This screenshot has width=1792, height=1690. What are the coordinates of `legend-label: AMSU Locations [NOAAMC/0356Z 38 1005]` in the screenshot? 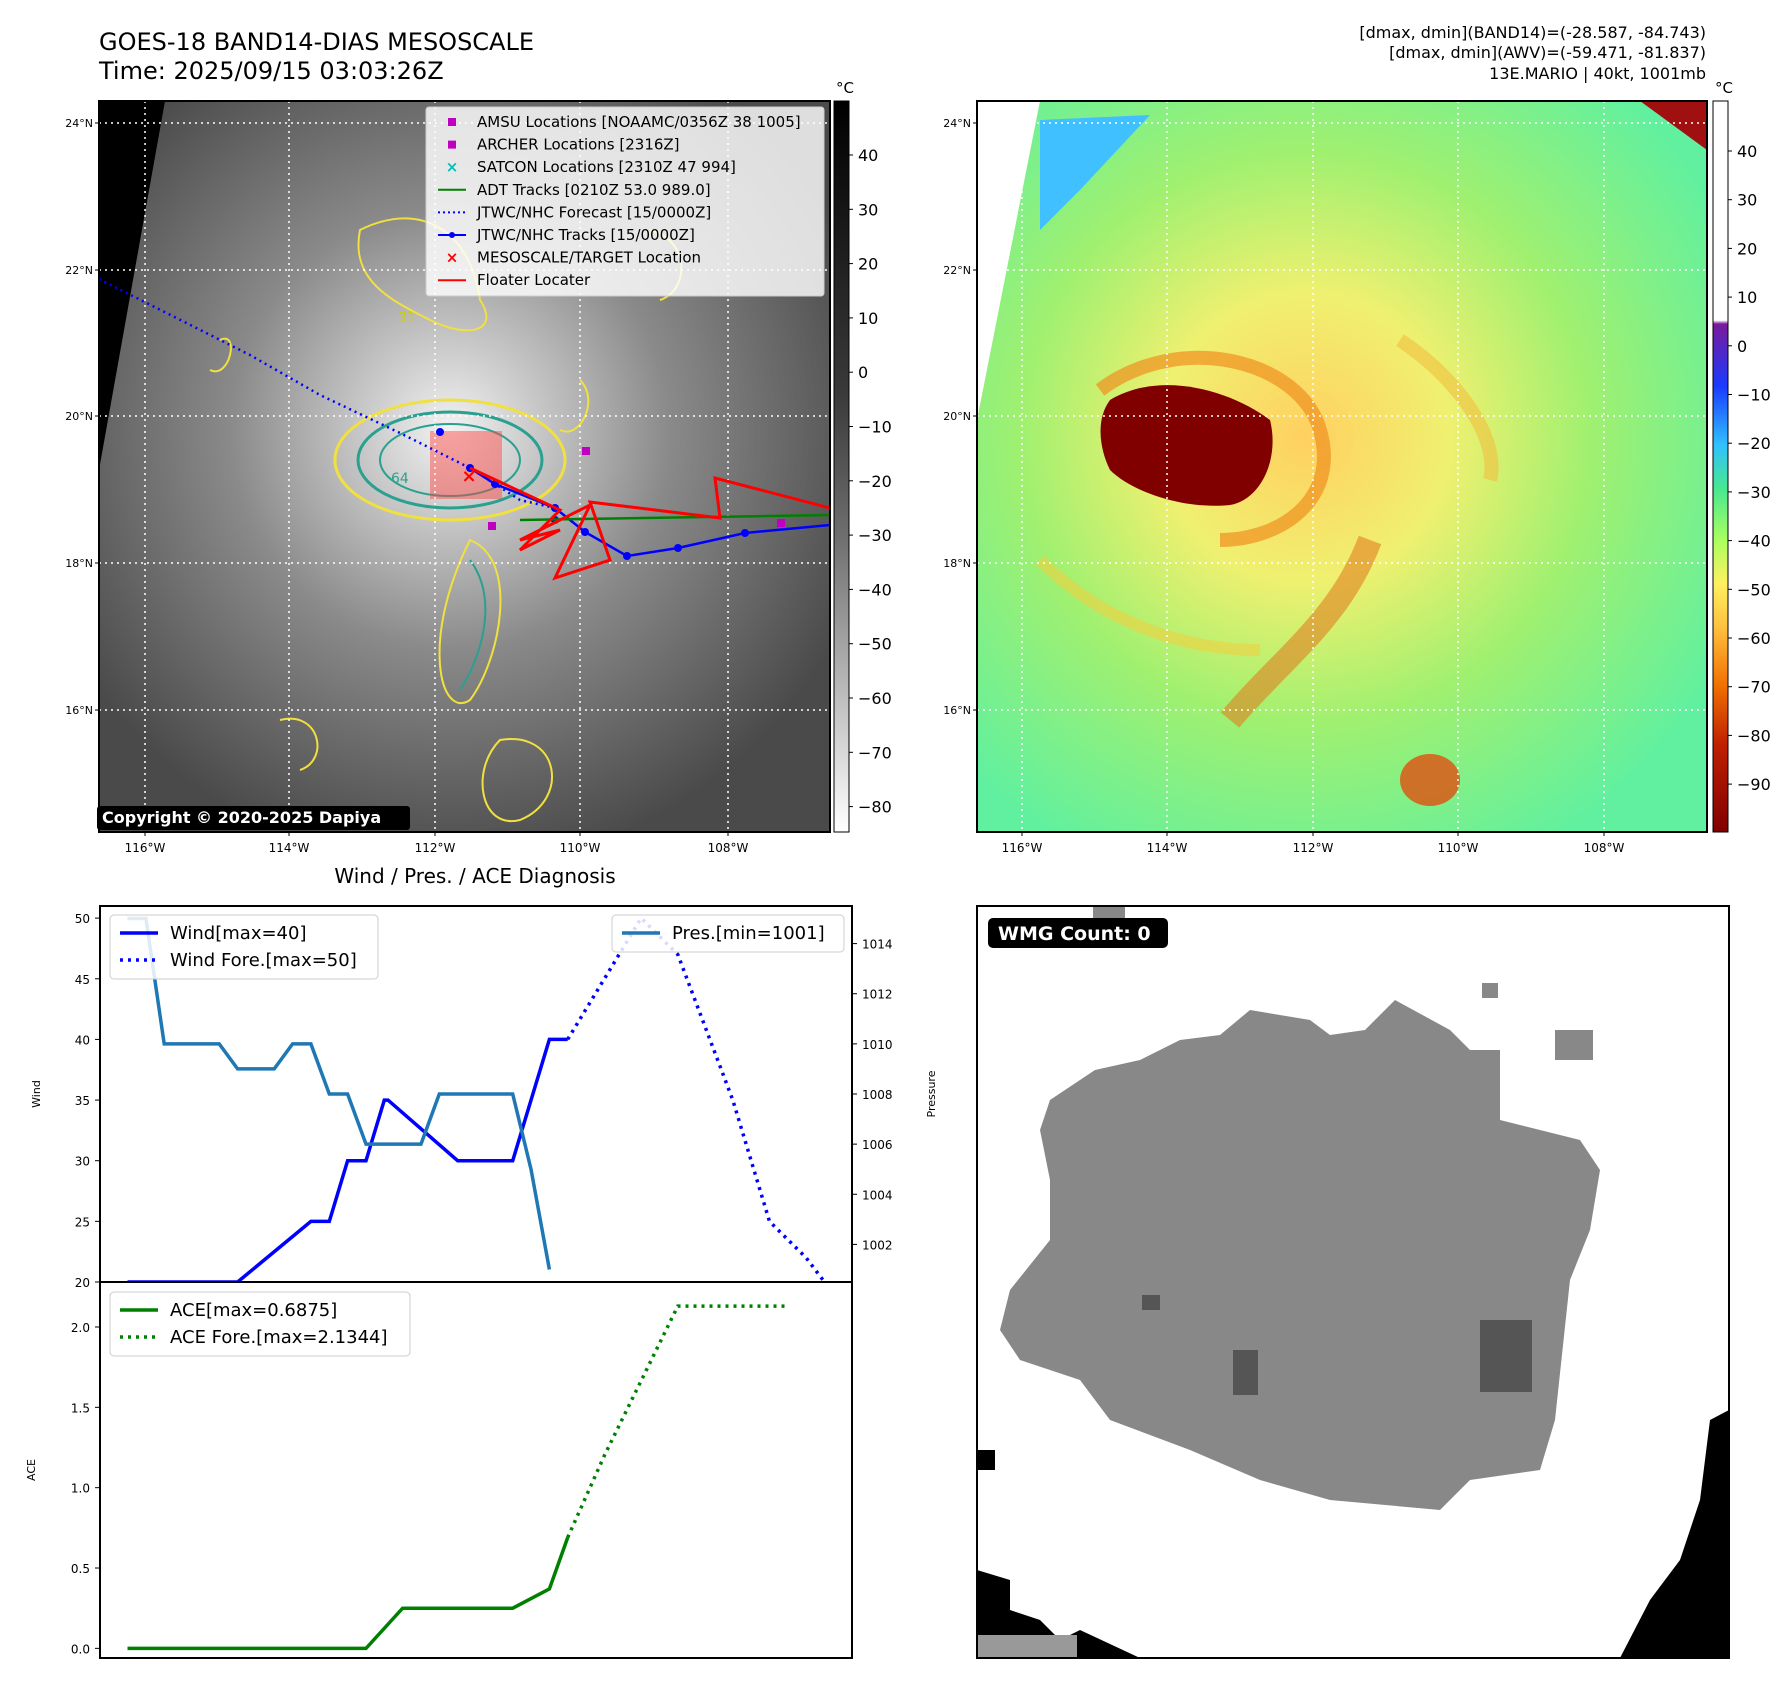 It's located at (639, 122).